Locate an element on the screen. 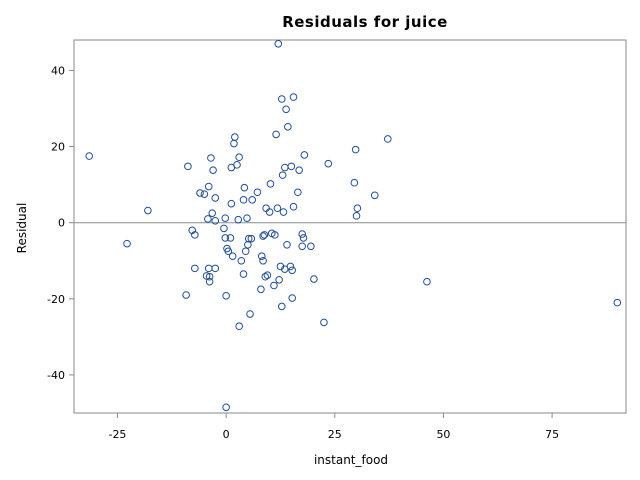  x-tick-label: 75 is located at coordinates (552, 434).